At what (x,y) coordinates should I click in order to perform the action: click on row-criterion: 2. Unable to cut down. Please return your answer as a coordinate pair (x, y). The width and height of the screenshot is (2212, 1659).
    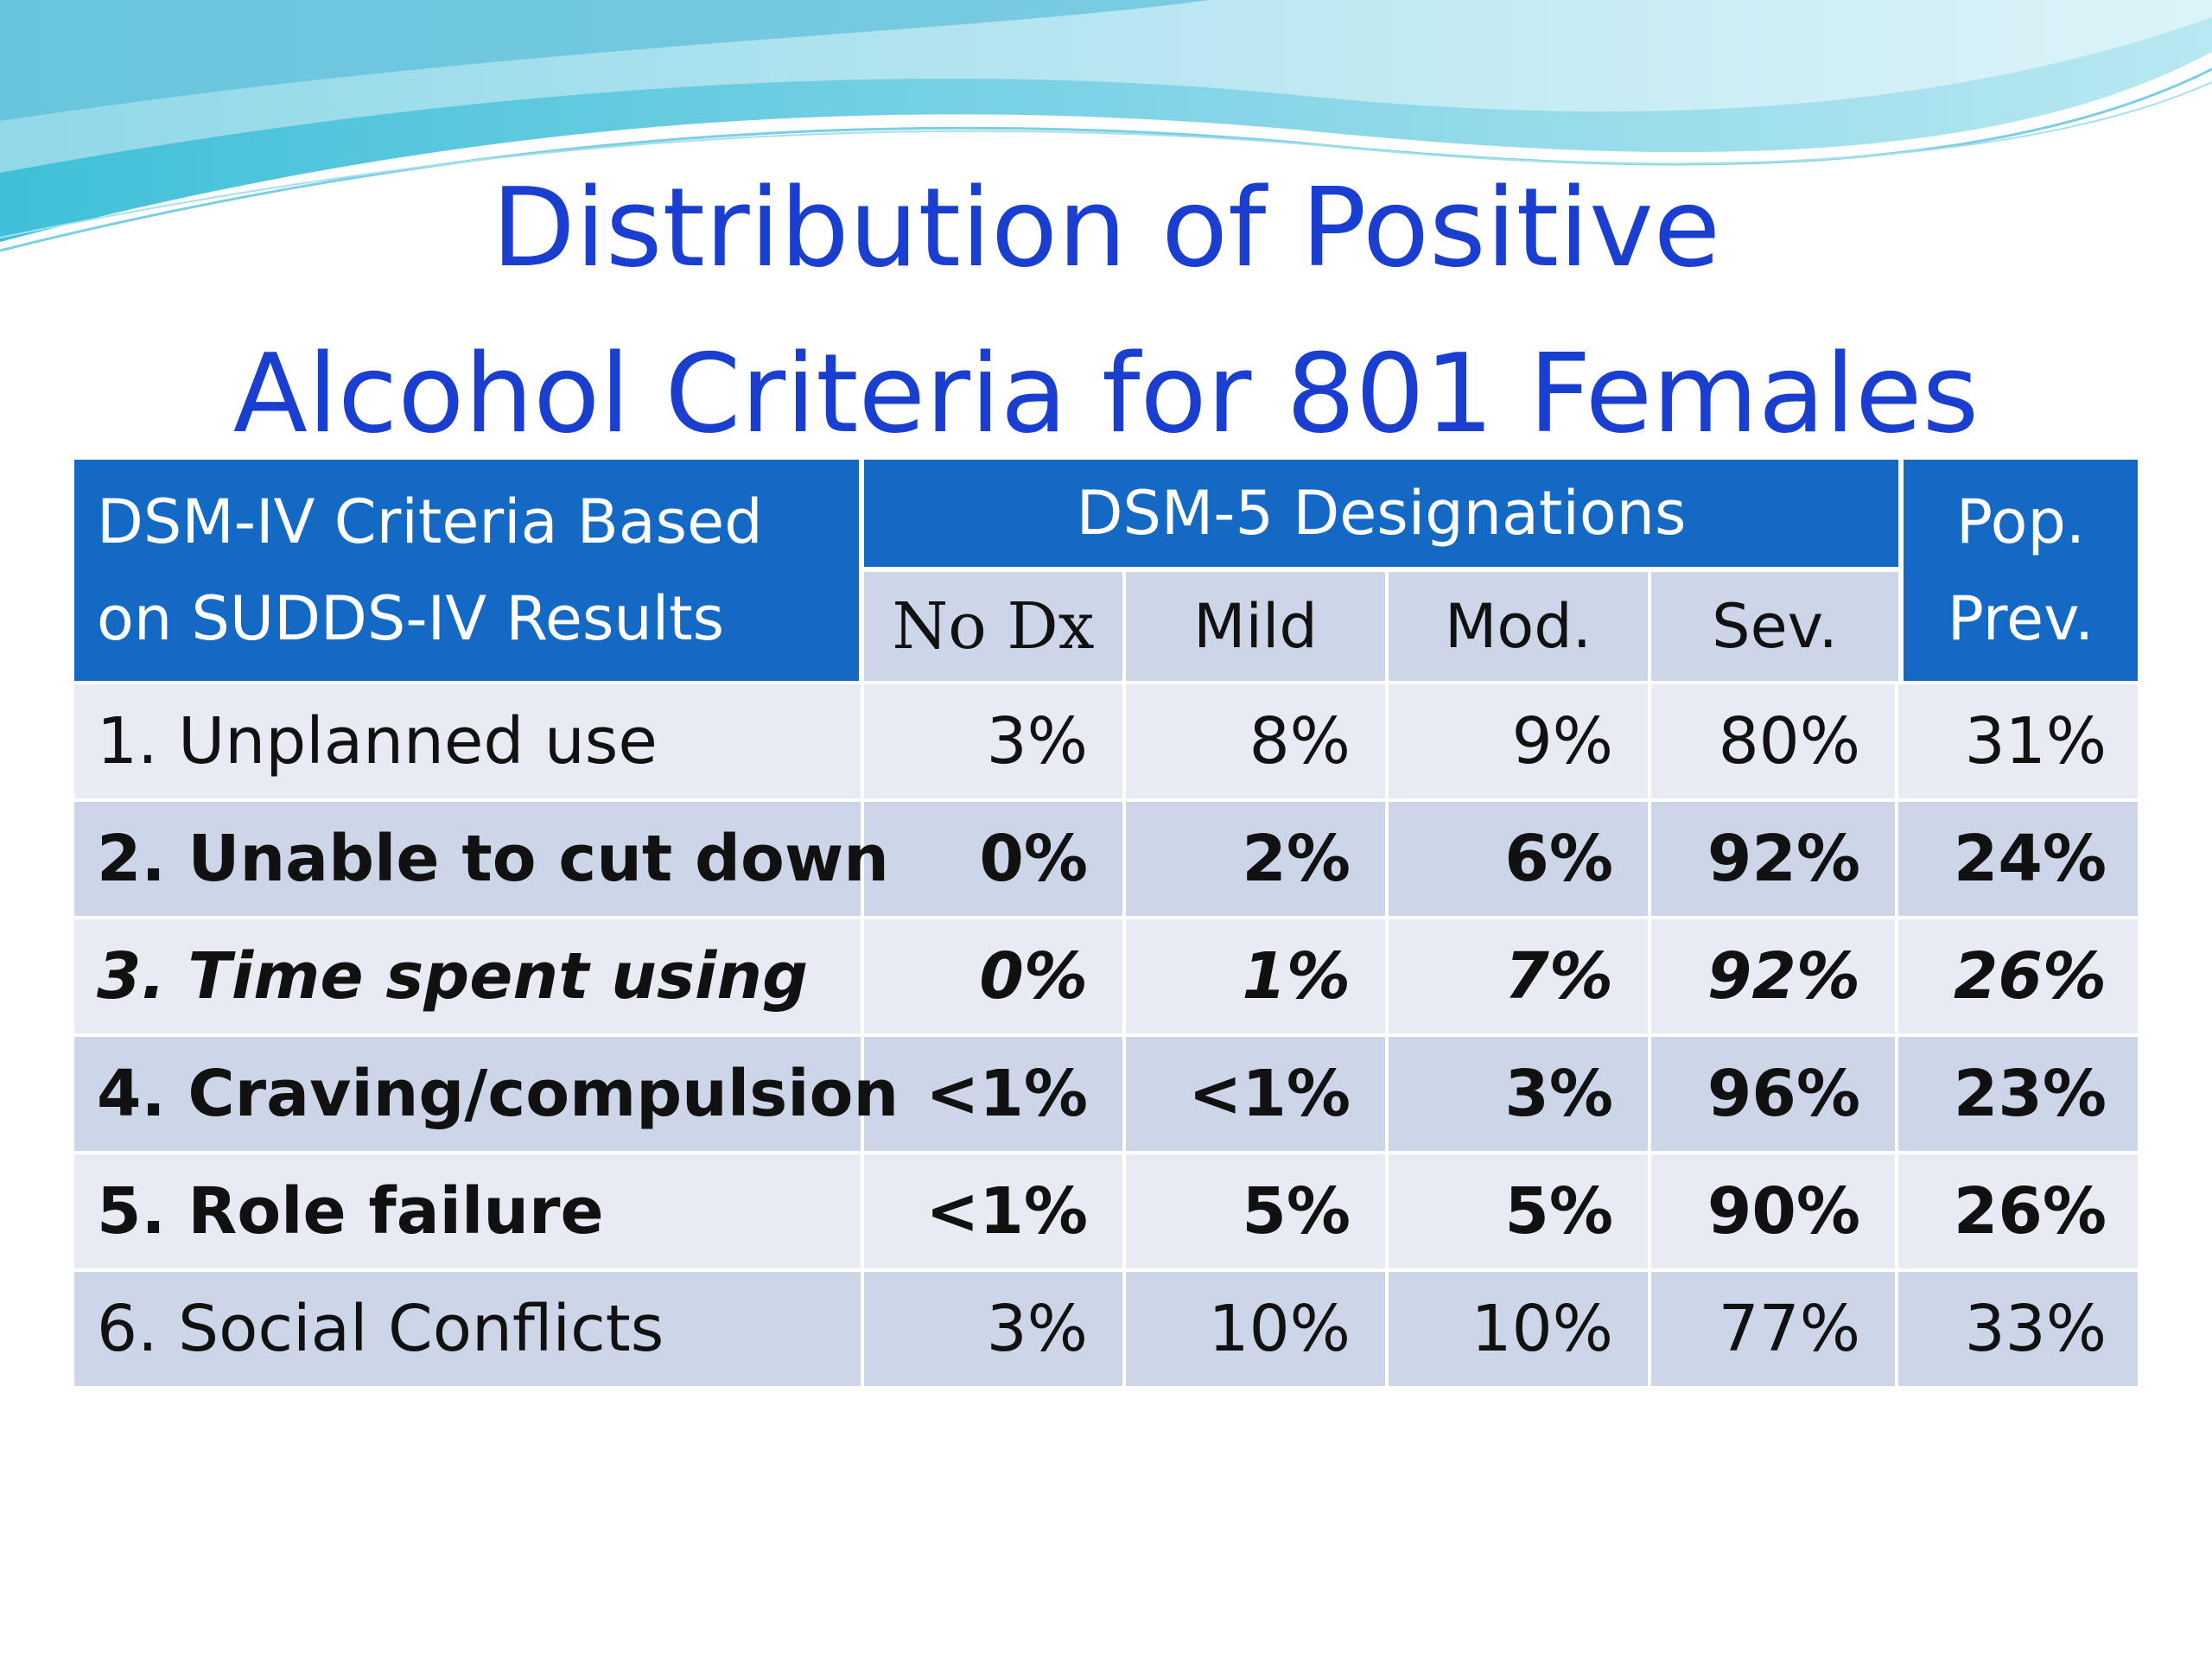
    Looking at the image, I should click on (481, 857).